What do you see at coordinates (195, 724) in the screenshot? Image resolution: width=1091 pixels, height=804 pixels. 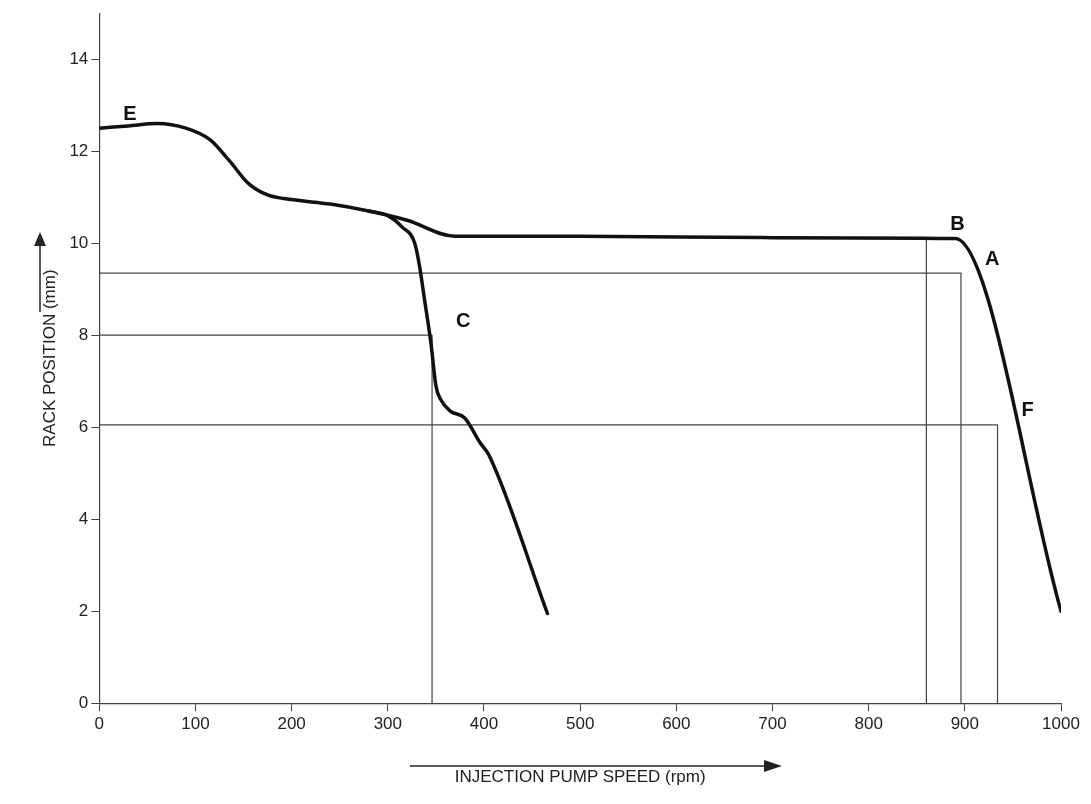 I see `x-tick-label: 100` at bounding box center [195, 724].